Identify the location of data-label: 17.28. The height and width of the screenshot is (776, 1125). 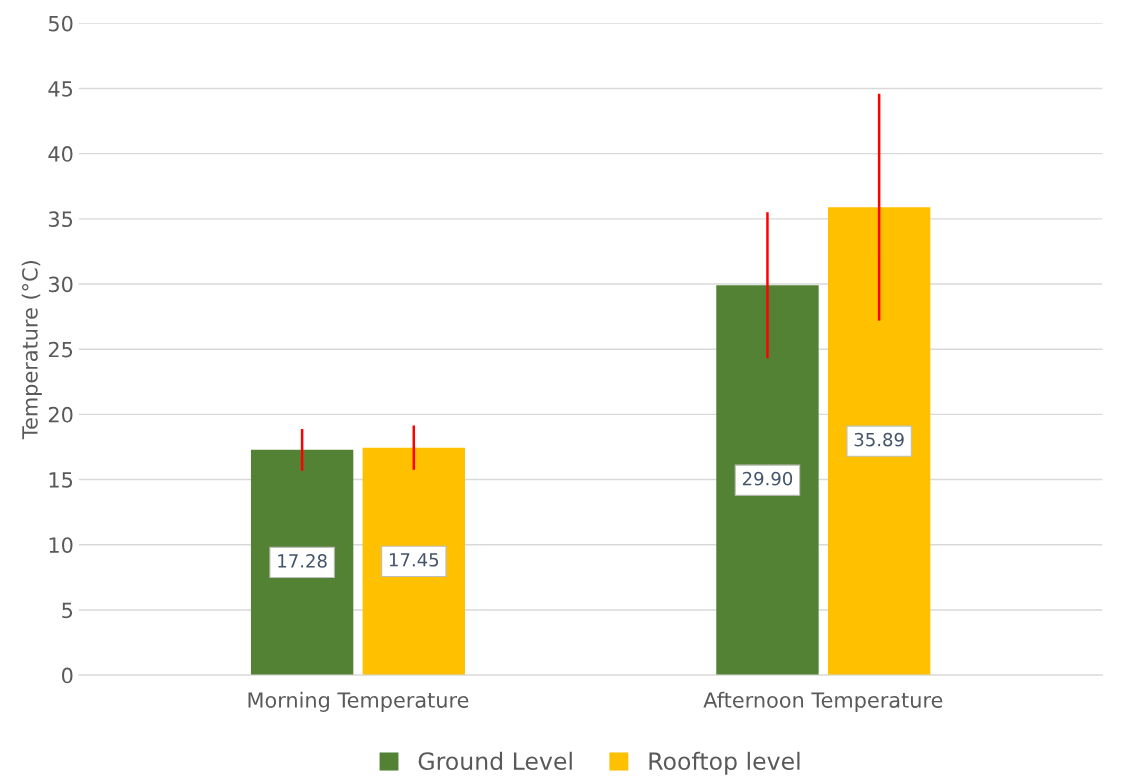
(302, 561).